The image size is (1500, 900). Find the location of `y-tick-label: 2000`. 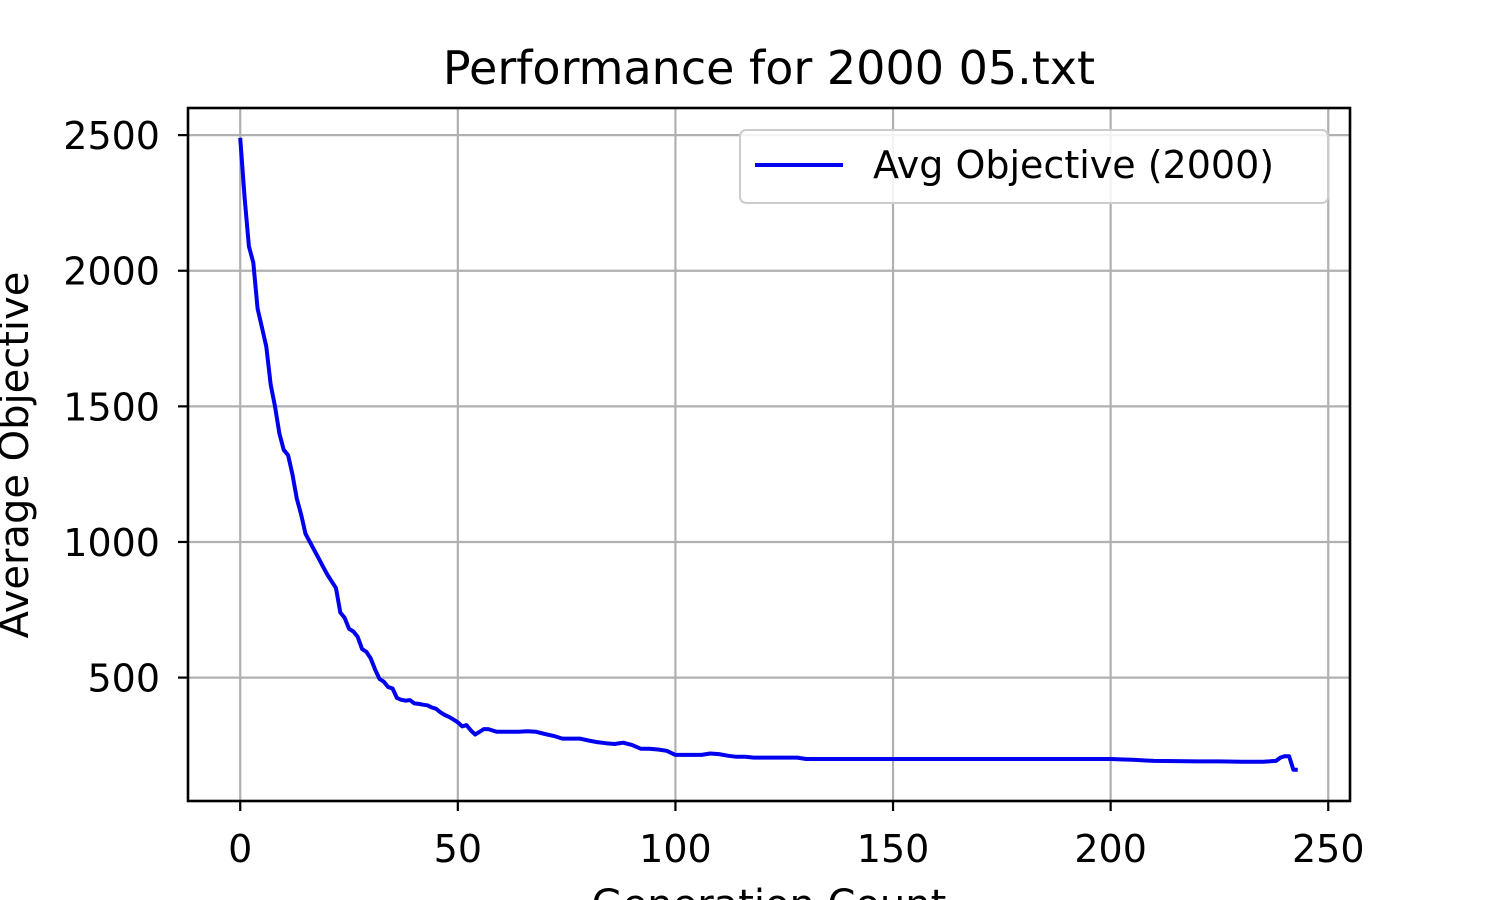

y-tick-label: 2000 is located at coordinates (111, 272).